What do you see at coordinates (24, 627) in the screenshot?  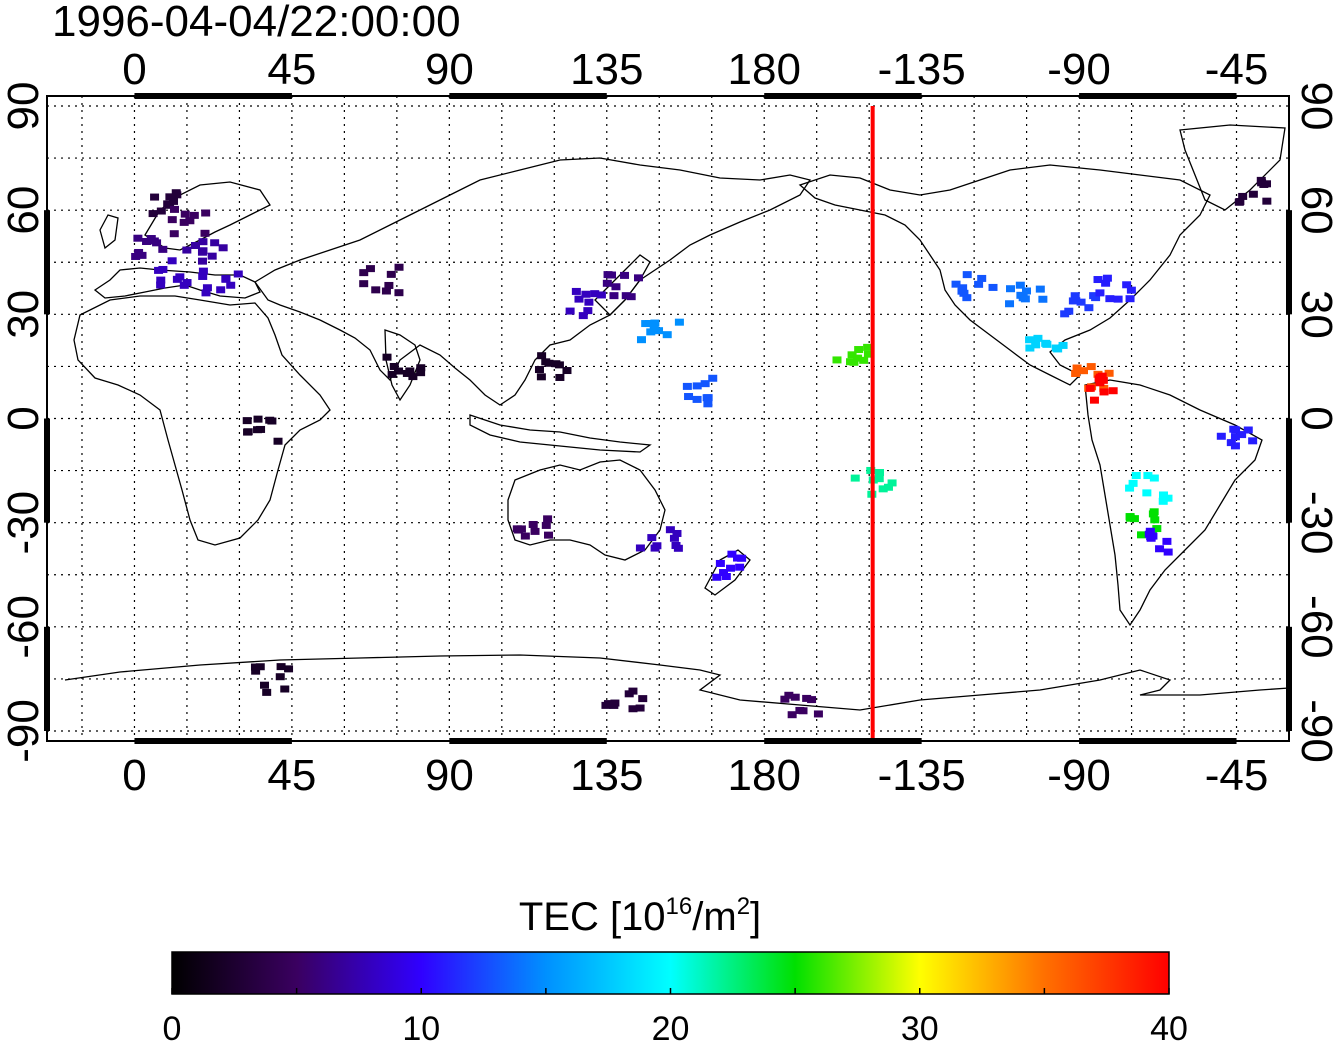 I see `lat-label-left: -60` at bounding box center [24, 627].